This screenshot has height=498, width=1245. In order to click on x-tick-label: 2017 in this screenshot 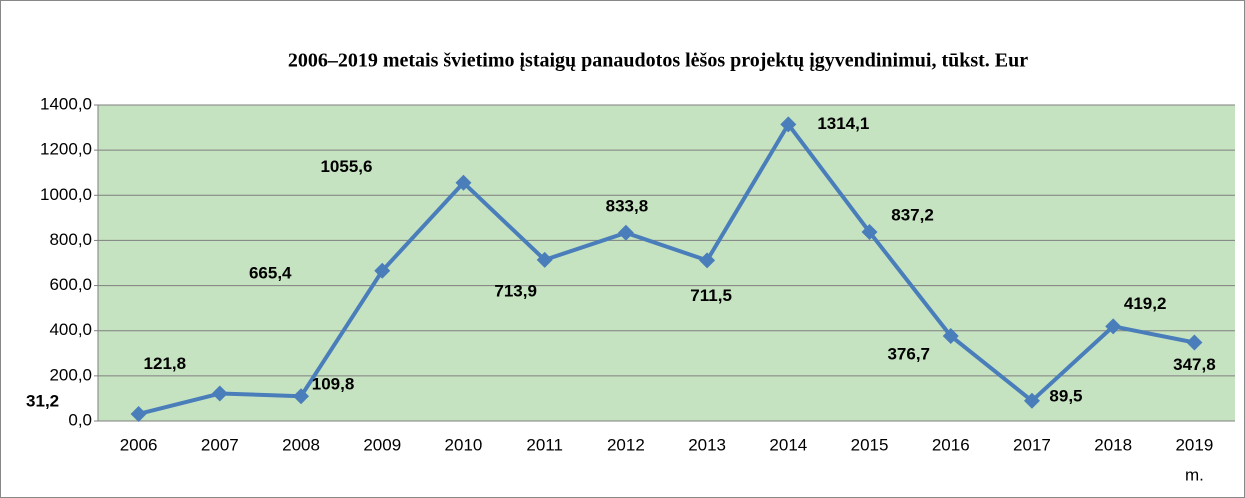, I will do `click(1032, 444)`.